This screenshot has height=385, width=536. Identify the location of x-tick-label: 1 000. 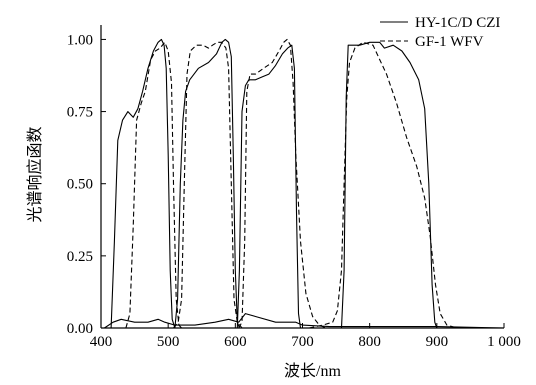
(504, 342).